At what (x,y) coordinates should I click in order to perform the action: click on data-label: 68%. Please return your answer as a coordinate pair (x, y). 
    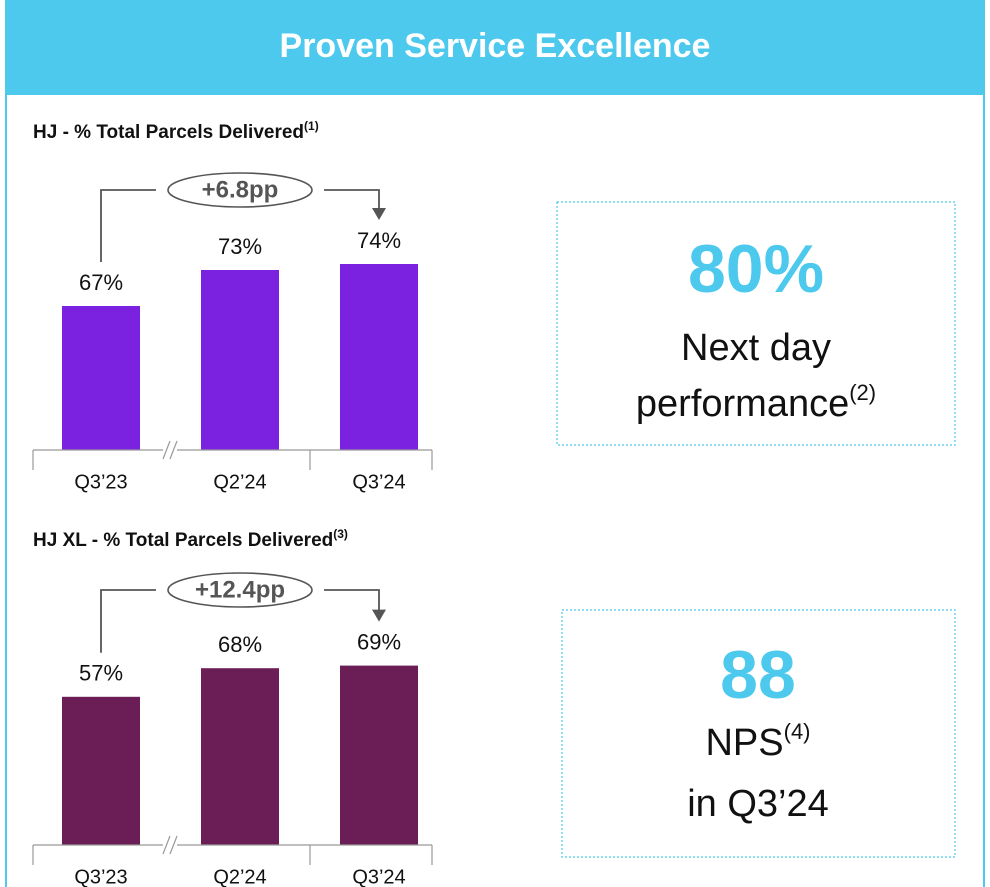
    Looking at the image, I should click on (240, 644).